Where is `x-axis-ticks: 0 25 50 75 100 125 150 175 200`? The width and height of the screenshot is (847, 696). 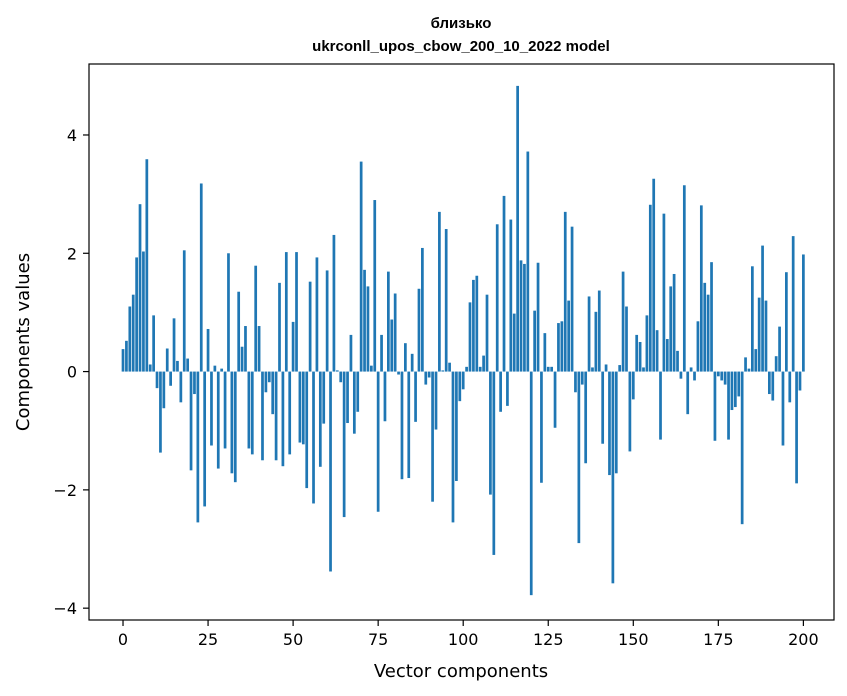 x-axis-ticks: 0 25 50 75 100 125 150 175 200 is located at coordinates (468, 634).